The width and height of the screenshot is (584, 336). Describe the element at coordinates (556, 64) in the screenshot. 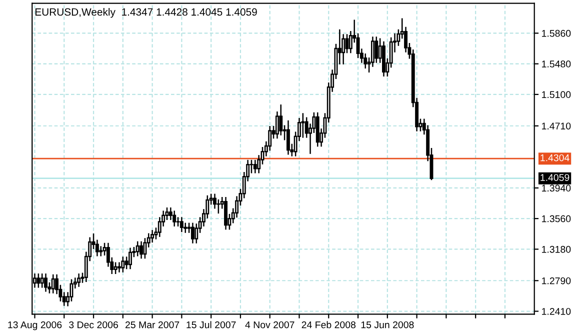

I see `y-tick-label: 1.5480` at that location.